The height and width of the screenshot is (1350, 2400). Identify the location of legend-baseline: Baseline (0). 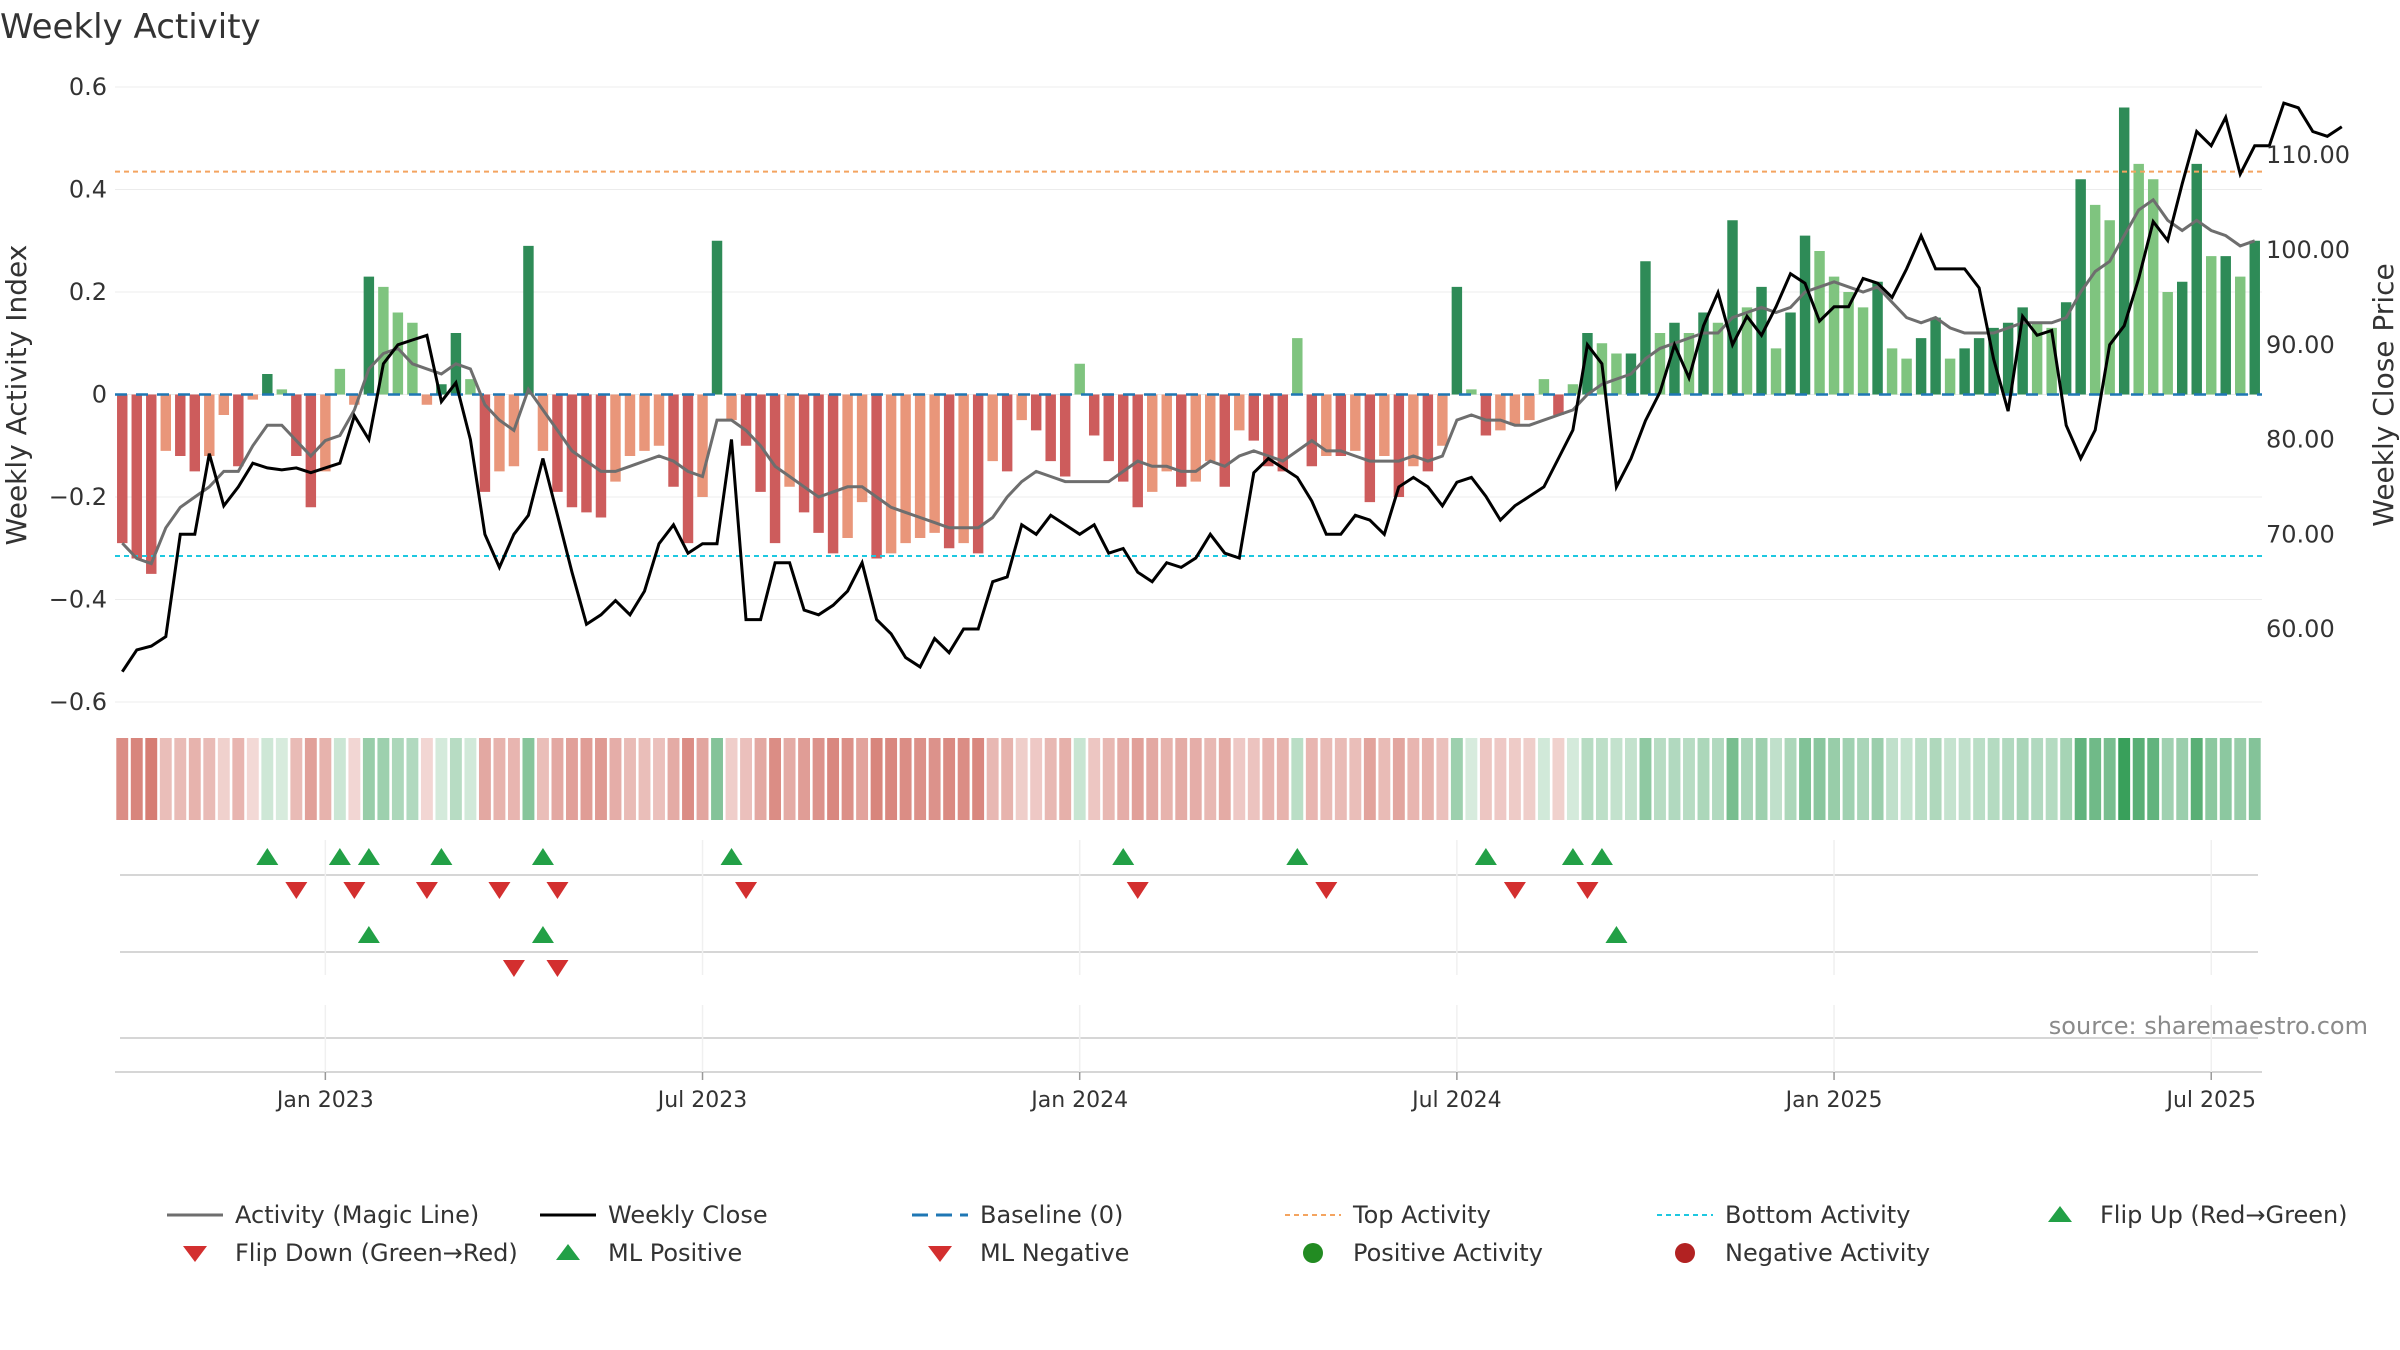
(1016, 1215).